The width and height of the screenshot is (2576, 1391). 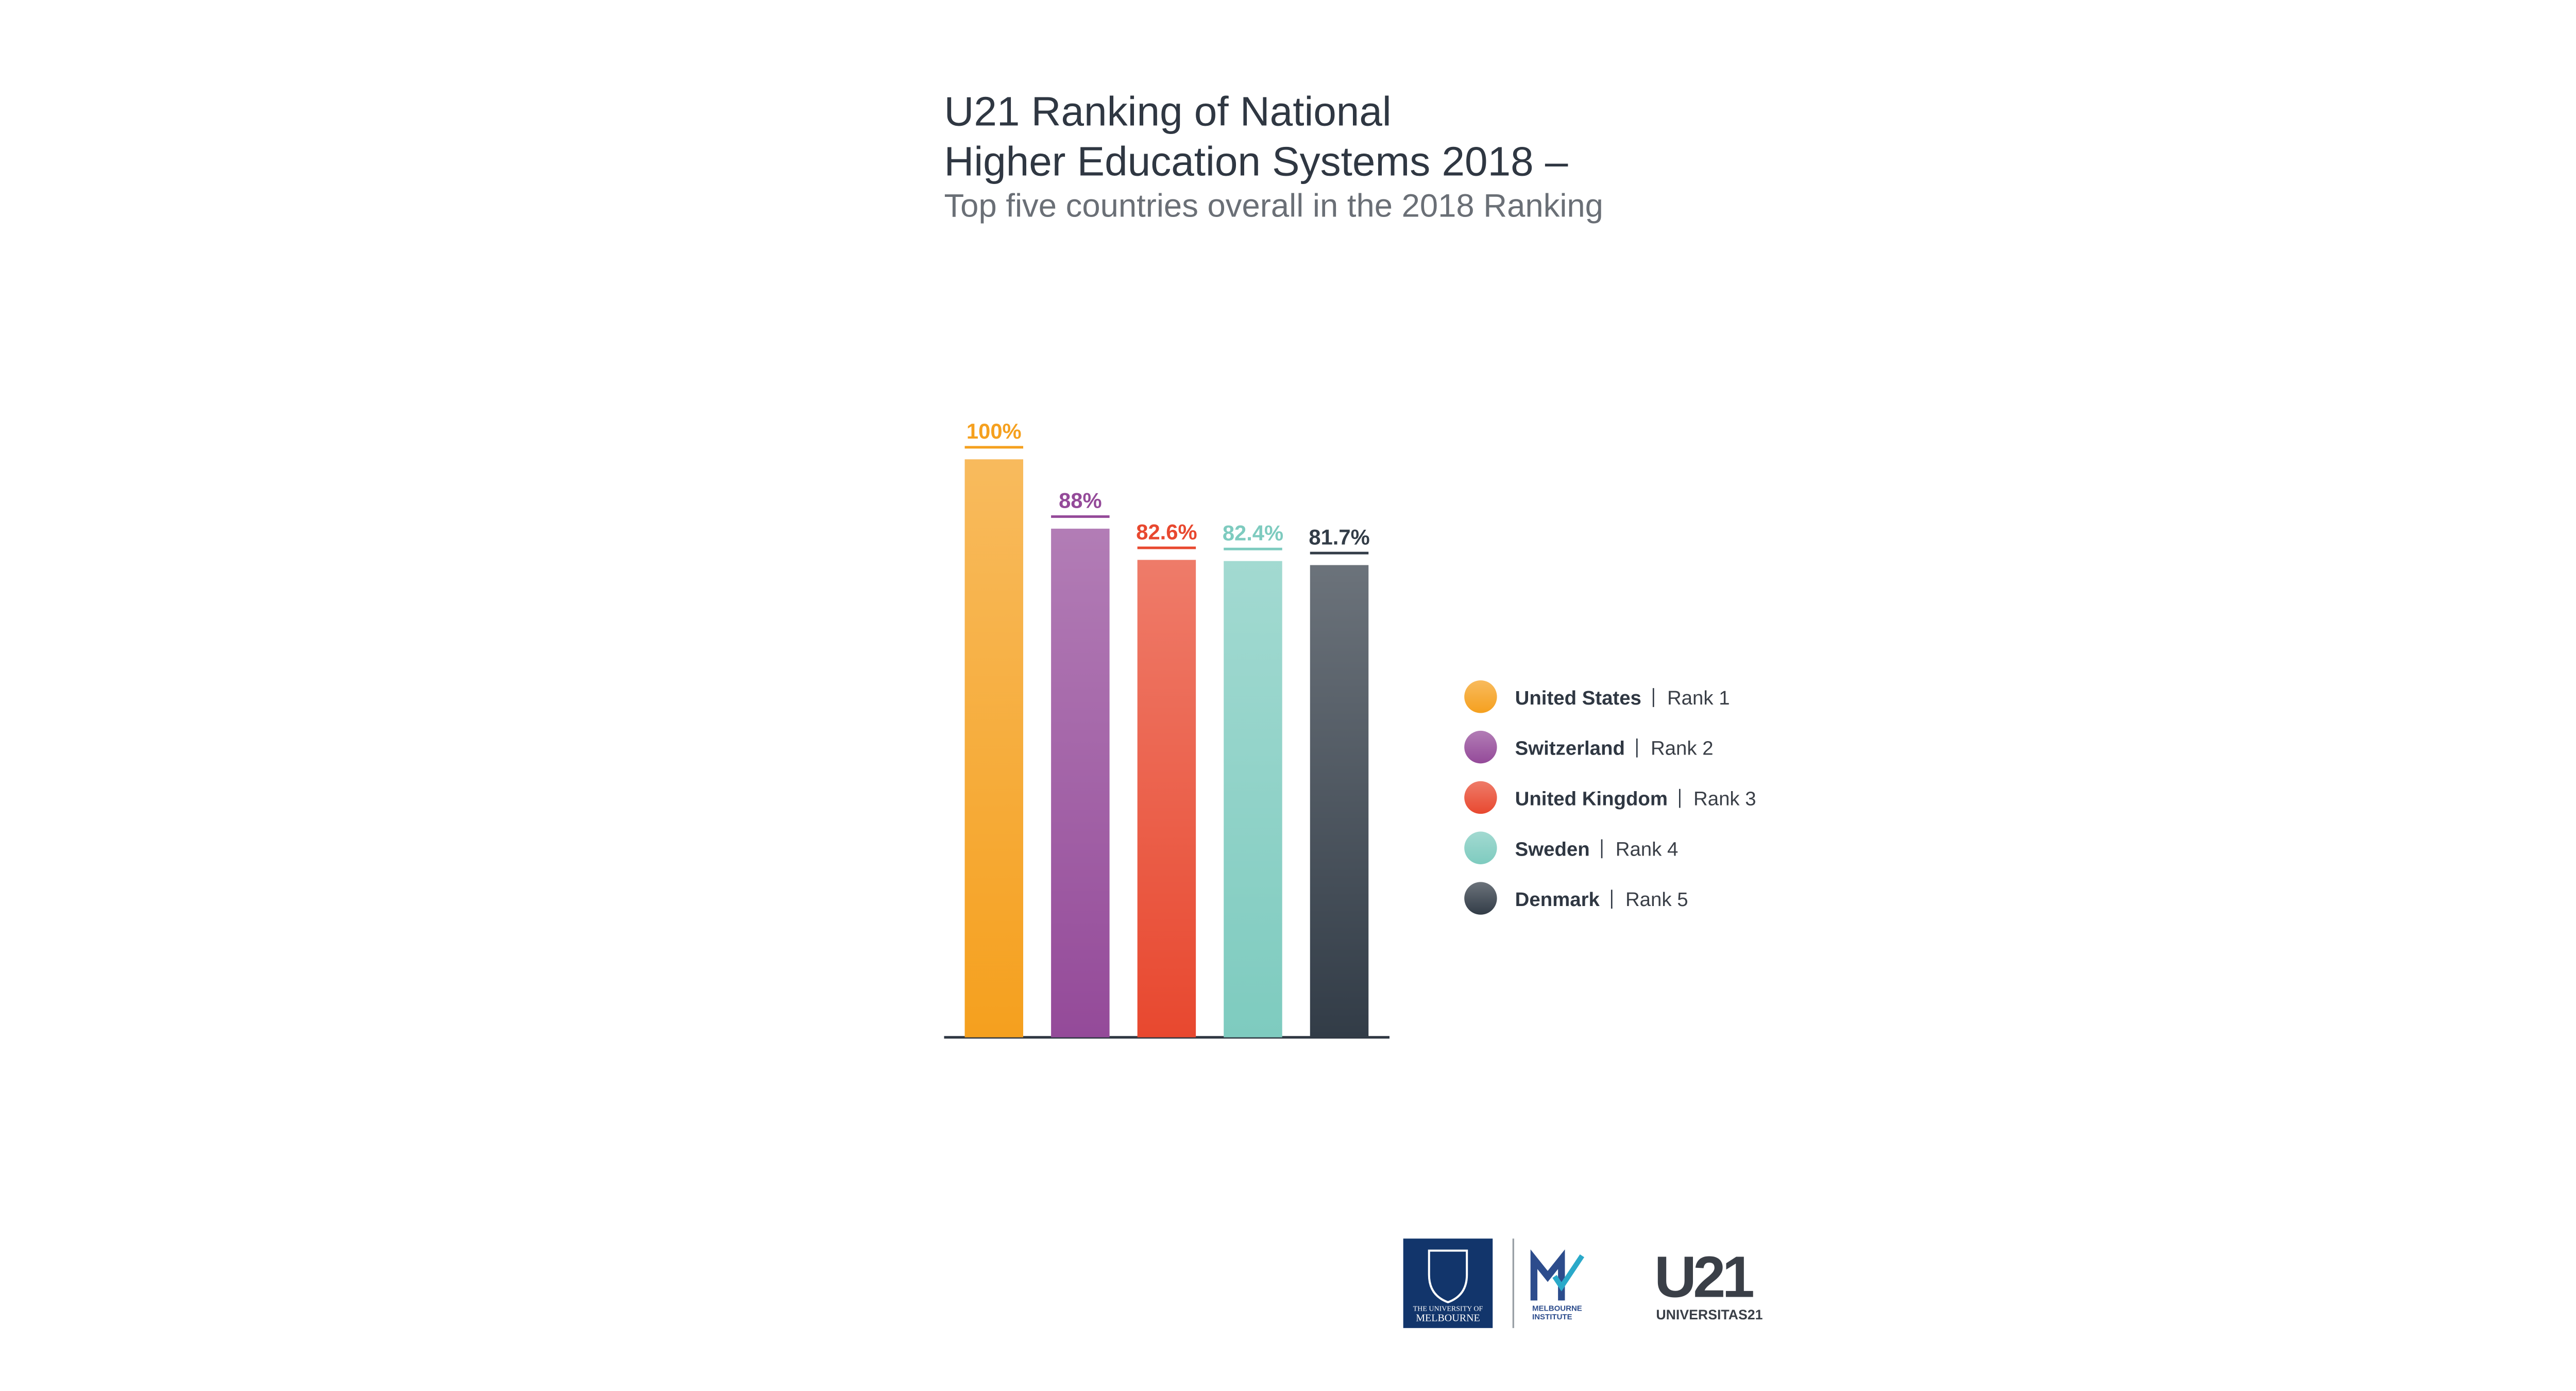 I want to click on legend-label: Sweden, so click(x=1552, y=849).